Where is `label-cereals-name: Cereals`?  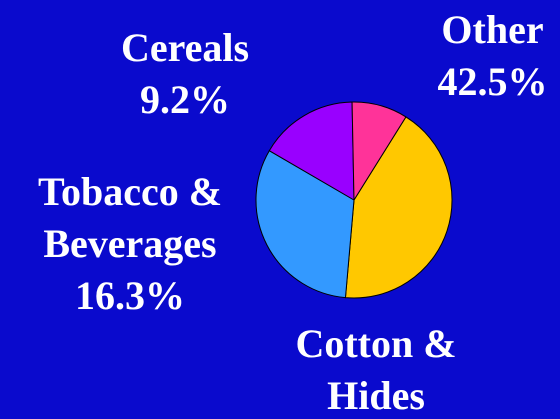 label-cereals-name: Cereals is located at coordinates (185, 47).